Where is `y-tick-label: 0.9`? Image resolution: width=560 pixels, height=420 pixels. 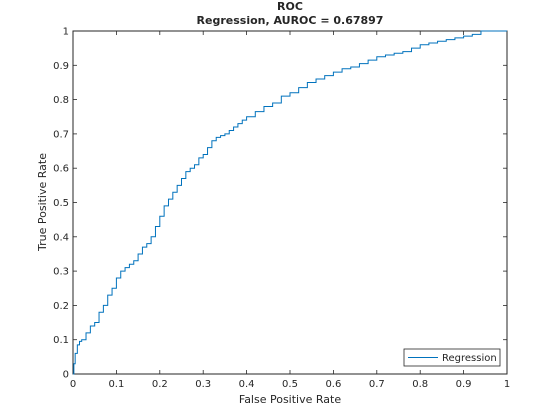 y-tick-label: 0.9 is located at coordinates (61, 66).